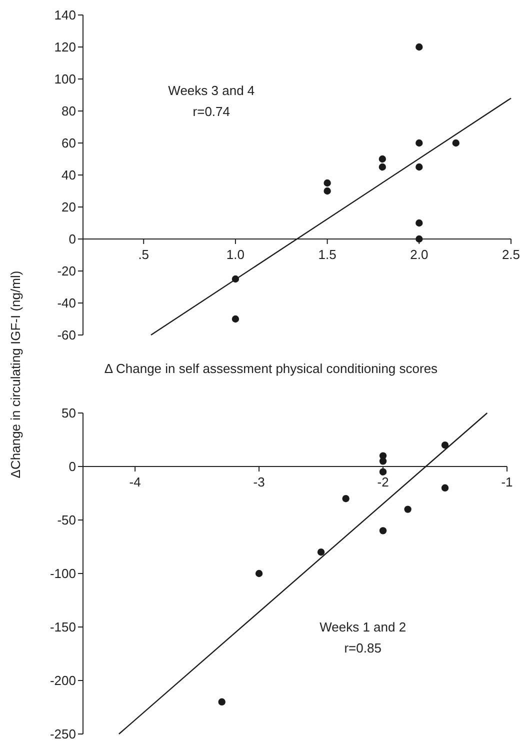 This screenshot has width=527, height=744. What do you see at coordinates (271, 368) in the screenshot?
I see `x-axis-title: Δ Change in self assessment physical conditioning scores` at bounding box center [271, 368].